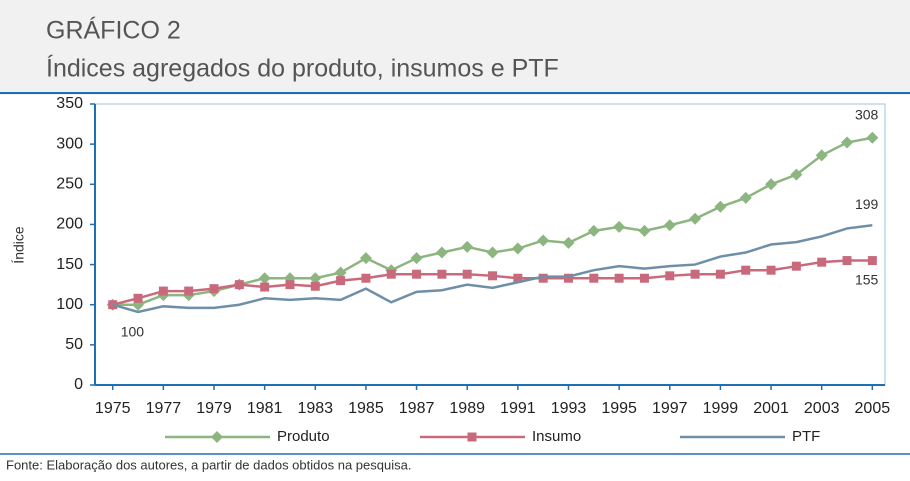  Describe the element at coordinates (69, 264) in the screenshot. I see `y-tick-label: 150` at that location.